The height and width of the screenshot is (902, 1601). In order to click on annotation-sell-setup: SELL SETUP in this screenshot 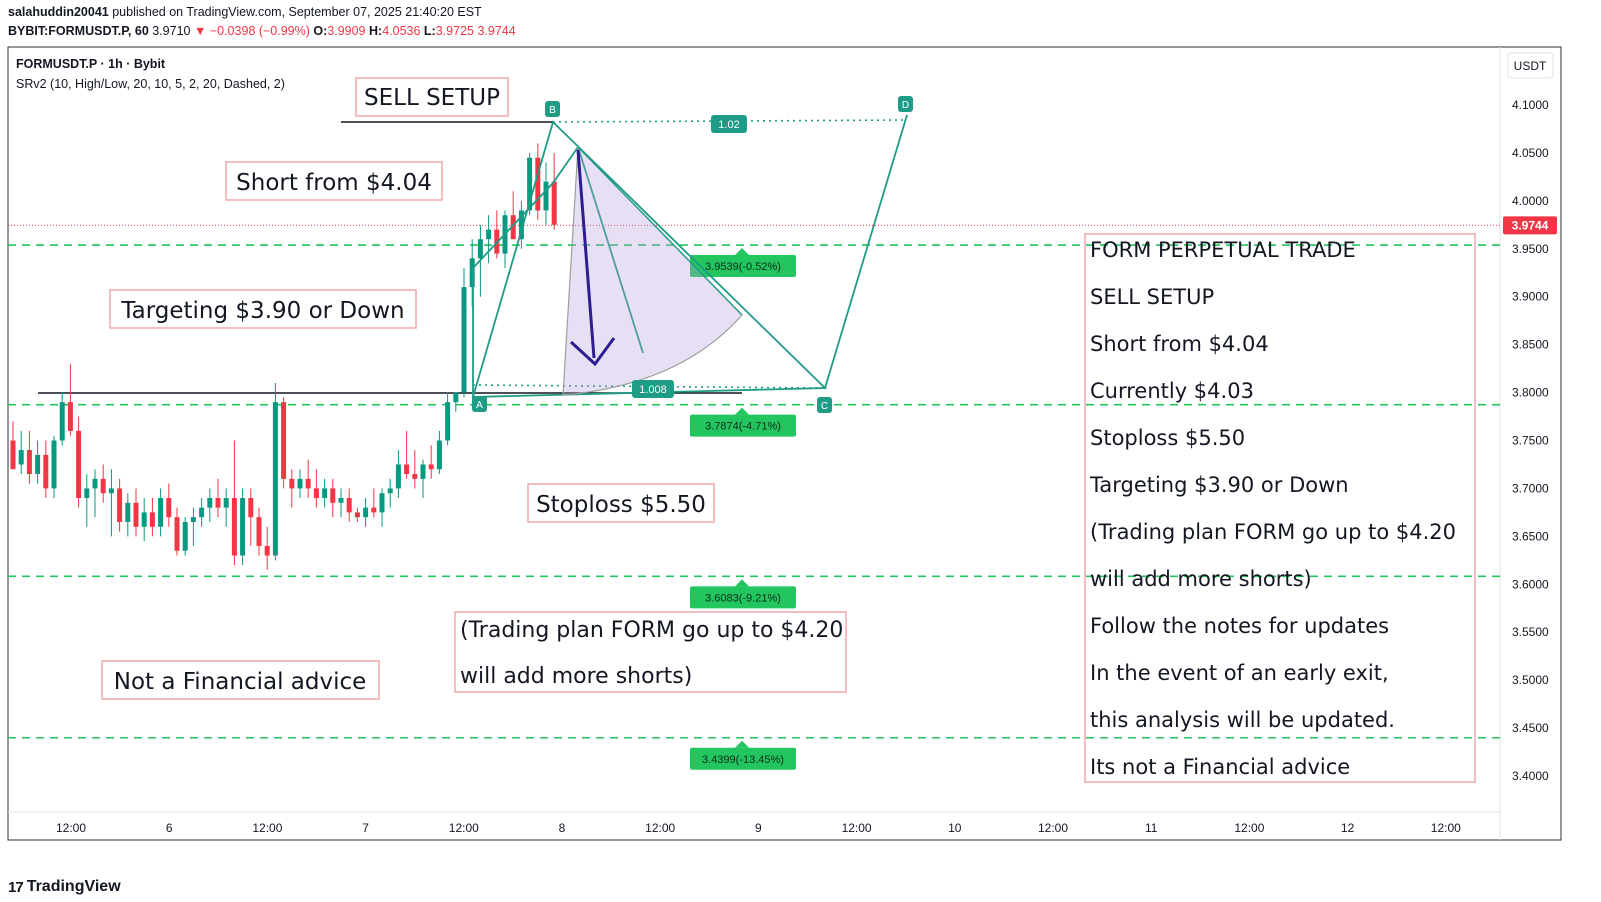, I will do `click(432, 97)`.